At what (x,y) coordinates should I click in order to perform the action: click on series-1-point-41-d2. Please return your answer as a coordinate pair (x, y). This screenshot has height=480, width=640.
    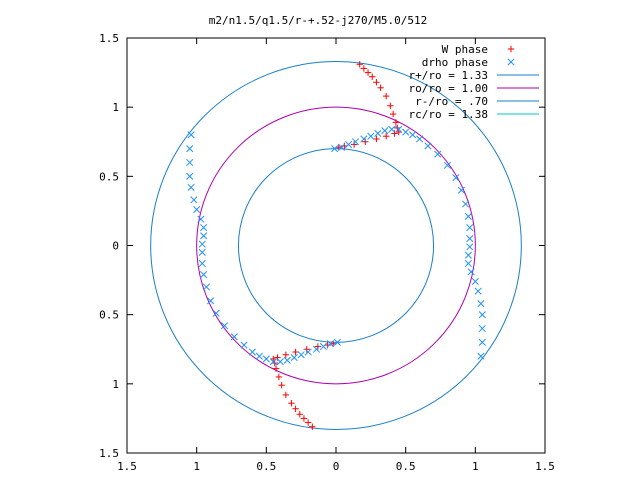
    Looking at the image, I should click on (280, 362).